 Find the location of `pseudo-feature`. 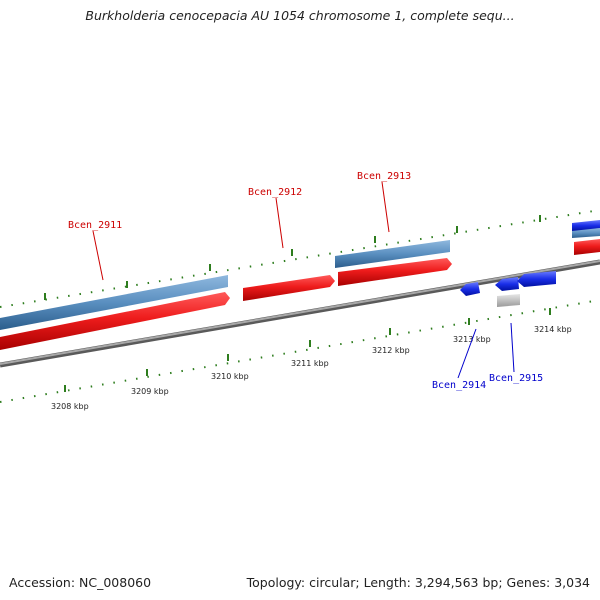

pseudo-feature is located at coordinates (508, 300).